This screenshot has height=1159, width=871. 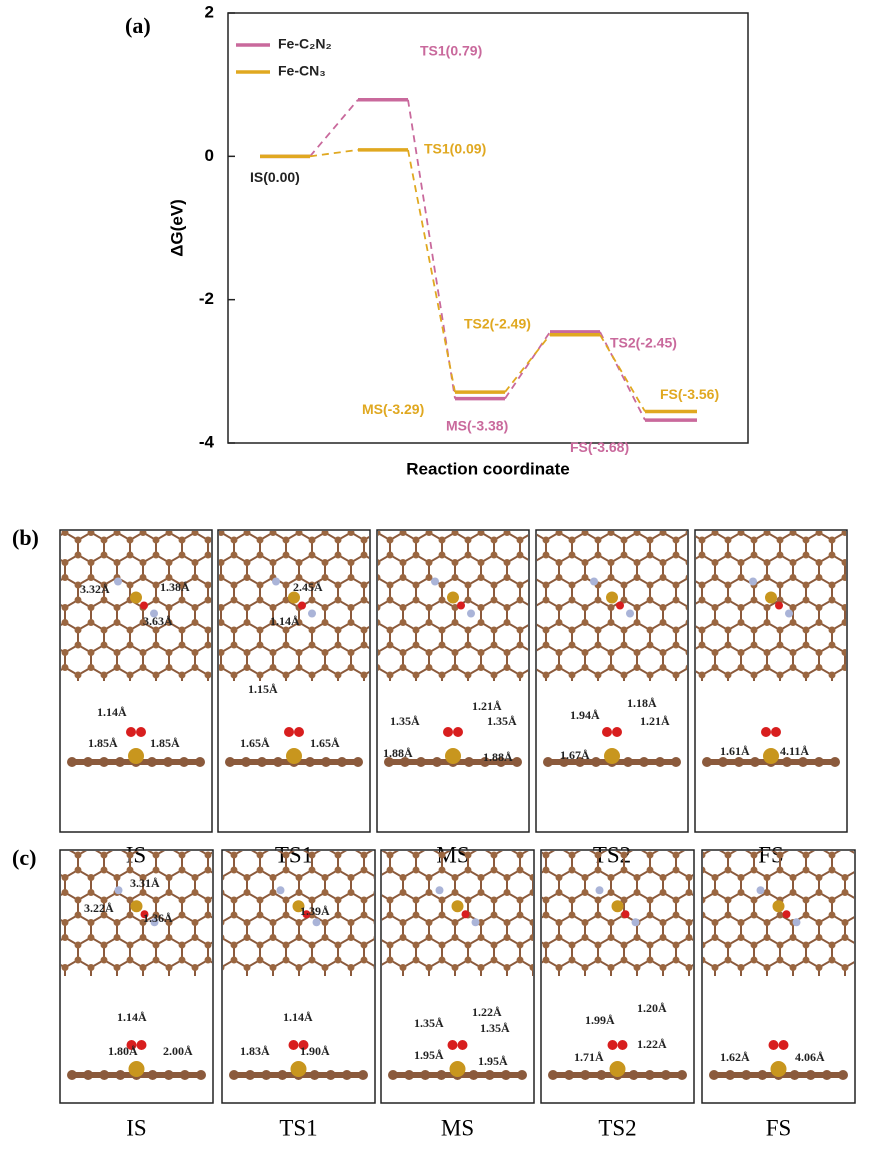 I want to click on y-axis-label: ΔG(eV), so click(x=176, y=228).